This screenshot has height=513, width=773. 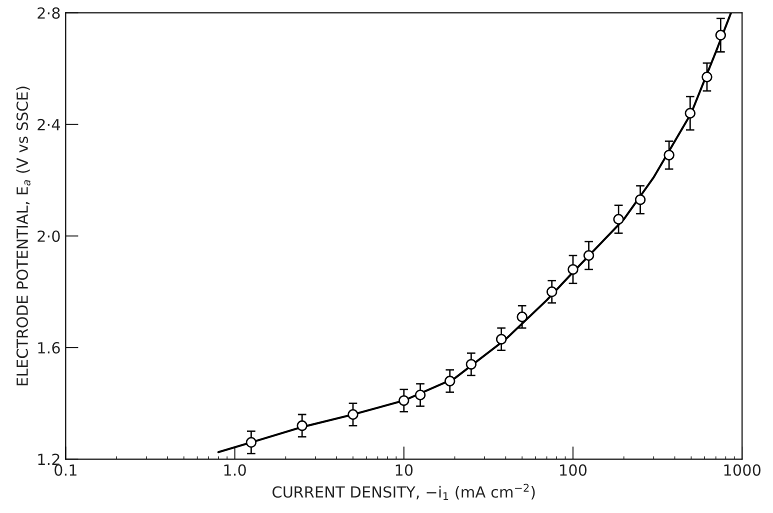 What do you see at coordinates (49, 348) in the screenshot?
I see `y-tick-label: 1.6` at bounding box center [49, 348].